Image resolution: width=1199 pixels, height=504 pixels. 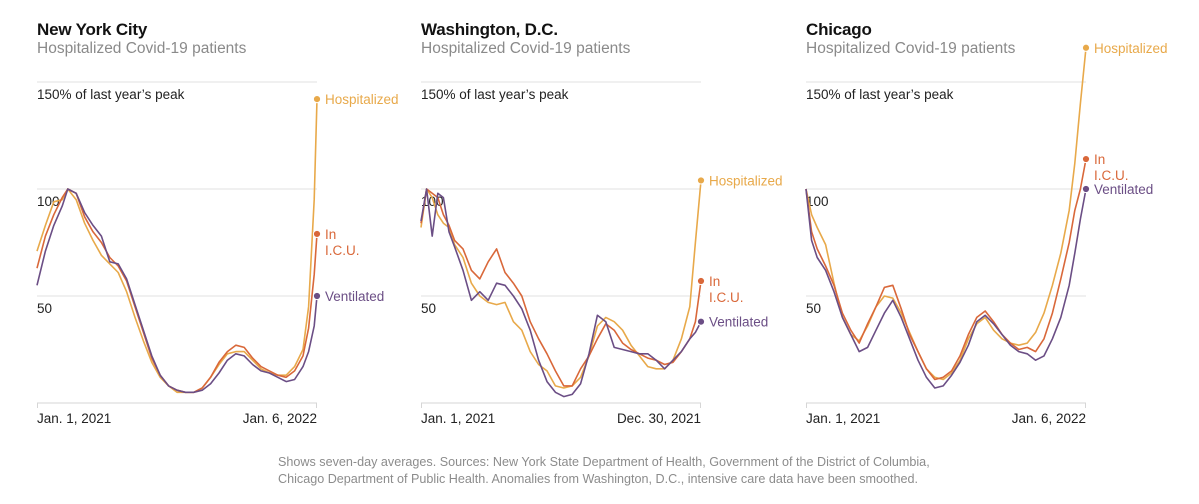 I want to click on chart-title: New York City, so click(x=92, y=29).